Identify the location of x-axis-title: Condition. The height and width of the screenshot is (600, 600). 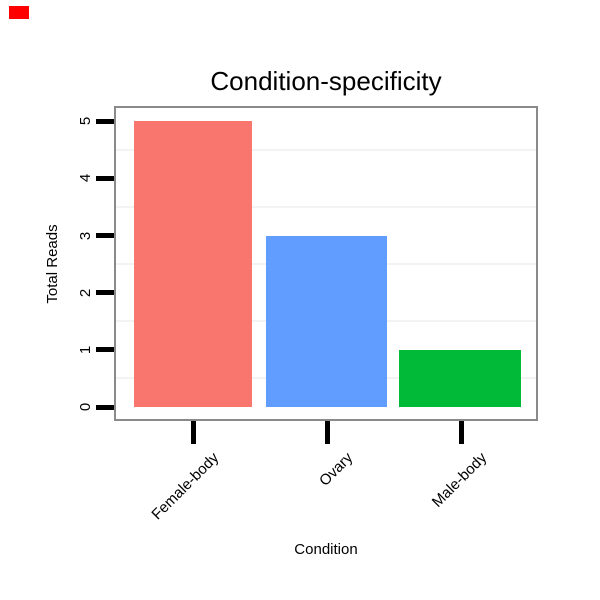
(326, 549).